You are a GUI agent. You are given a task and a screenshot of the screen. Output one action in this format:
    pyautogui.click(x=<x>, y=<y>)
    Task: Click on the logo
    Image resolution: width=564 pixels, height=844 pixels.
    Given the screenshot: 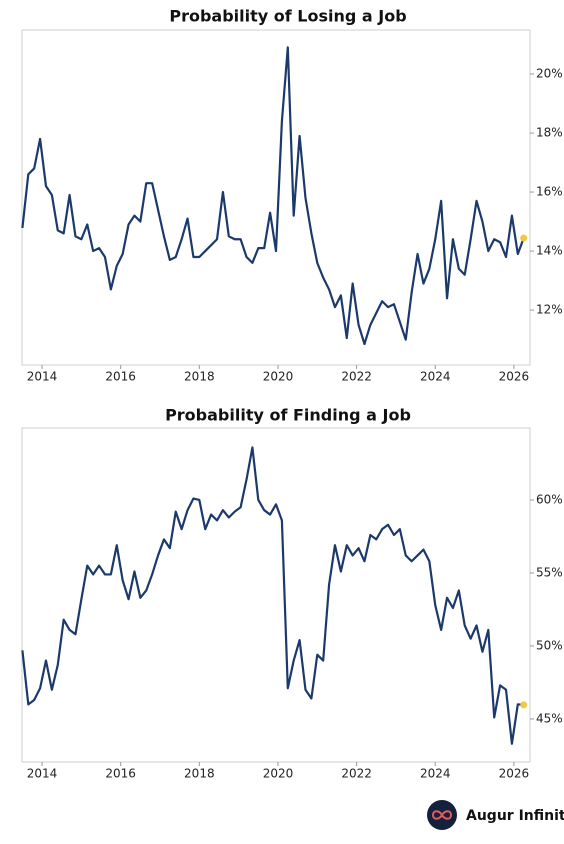 What is the action you would take?
    pyautogui.click(x=442, y=815)
    